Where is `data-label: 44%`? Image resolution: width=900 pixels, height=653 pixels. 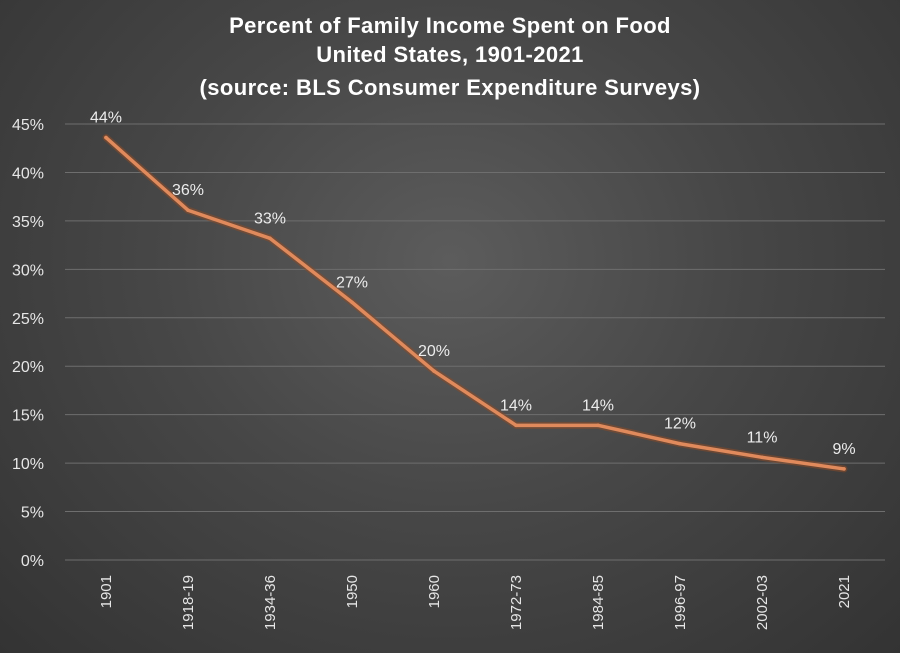
data-label: 44% is located at coordinates (106, 118).